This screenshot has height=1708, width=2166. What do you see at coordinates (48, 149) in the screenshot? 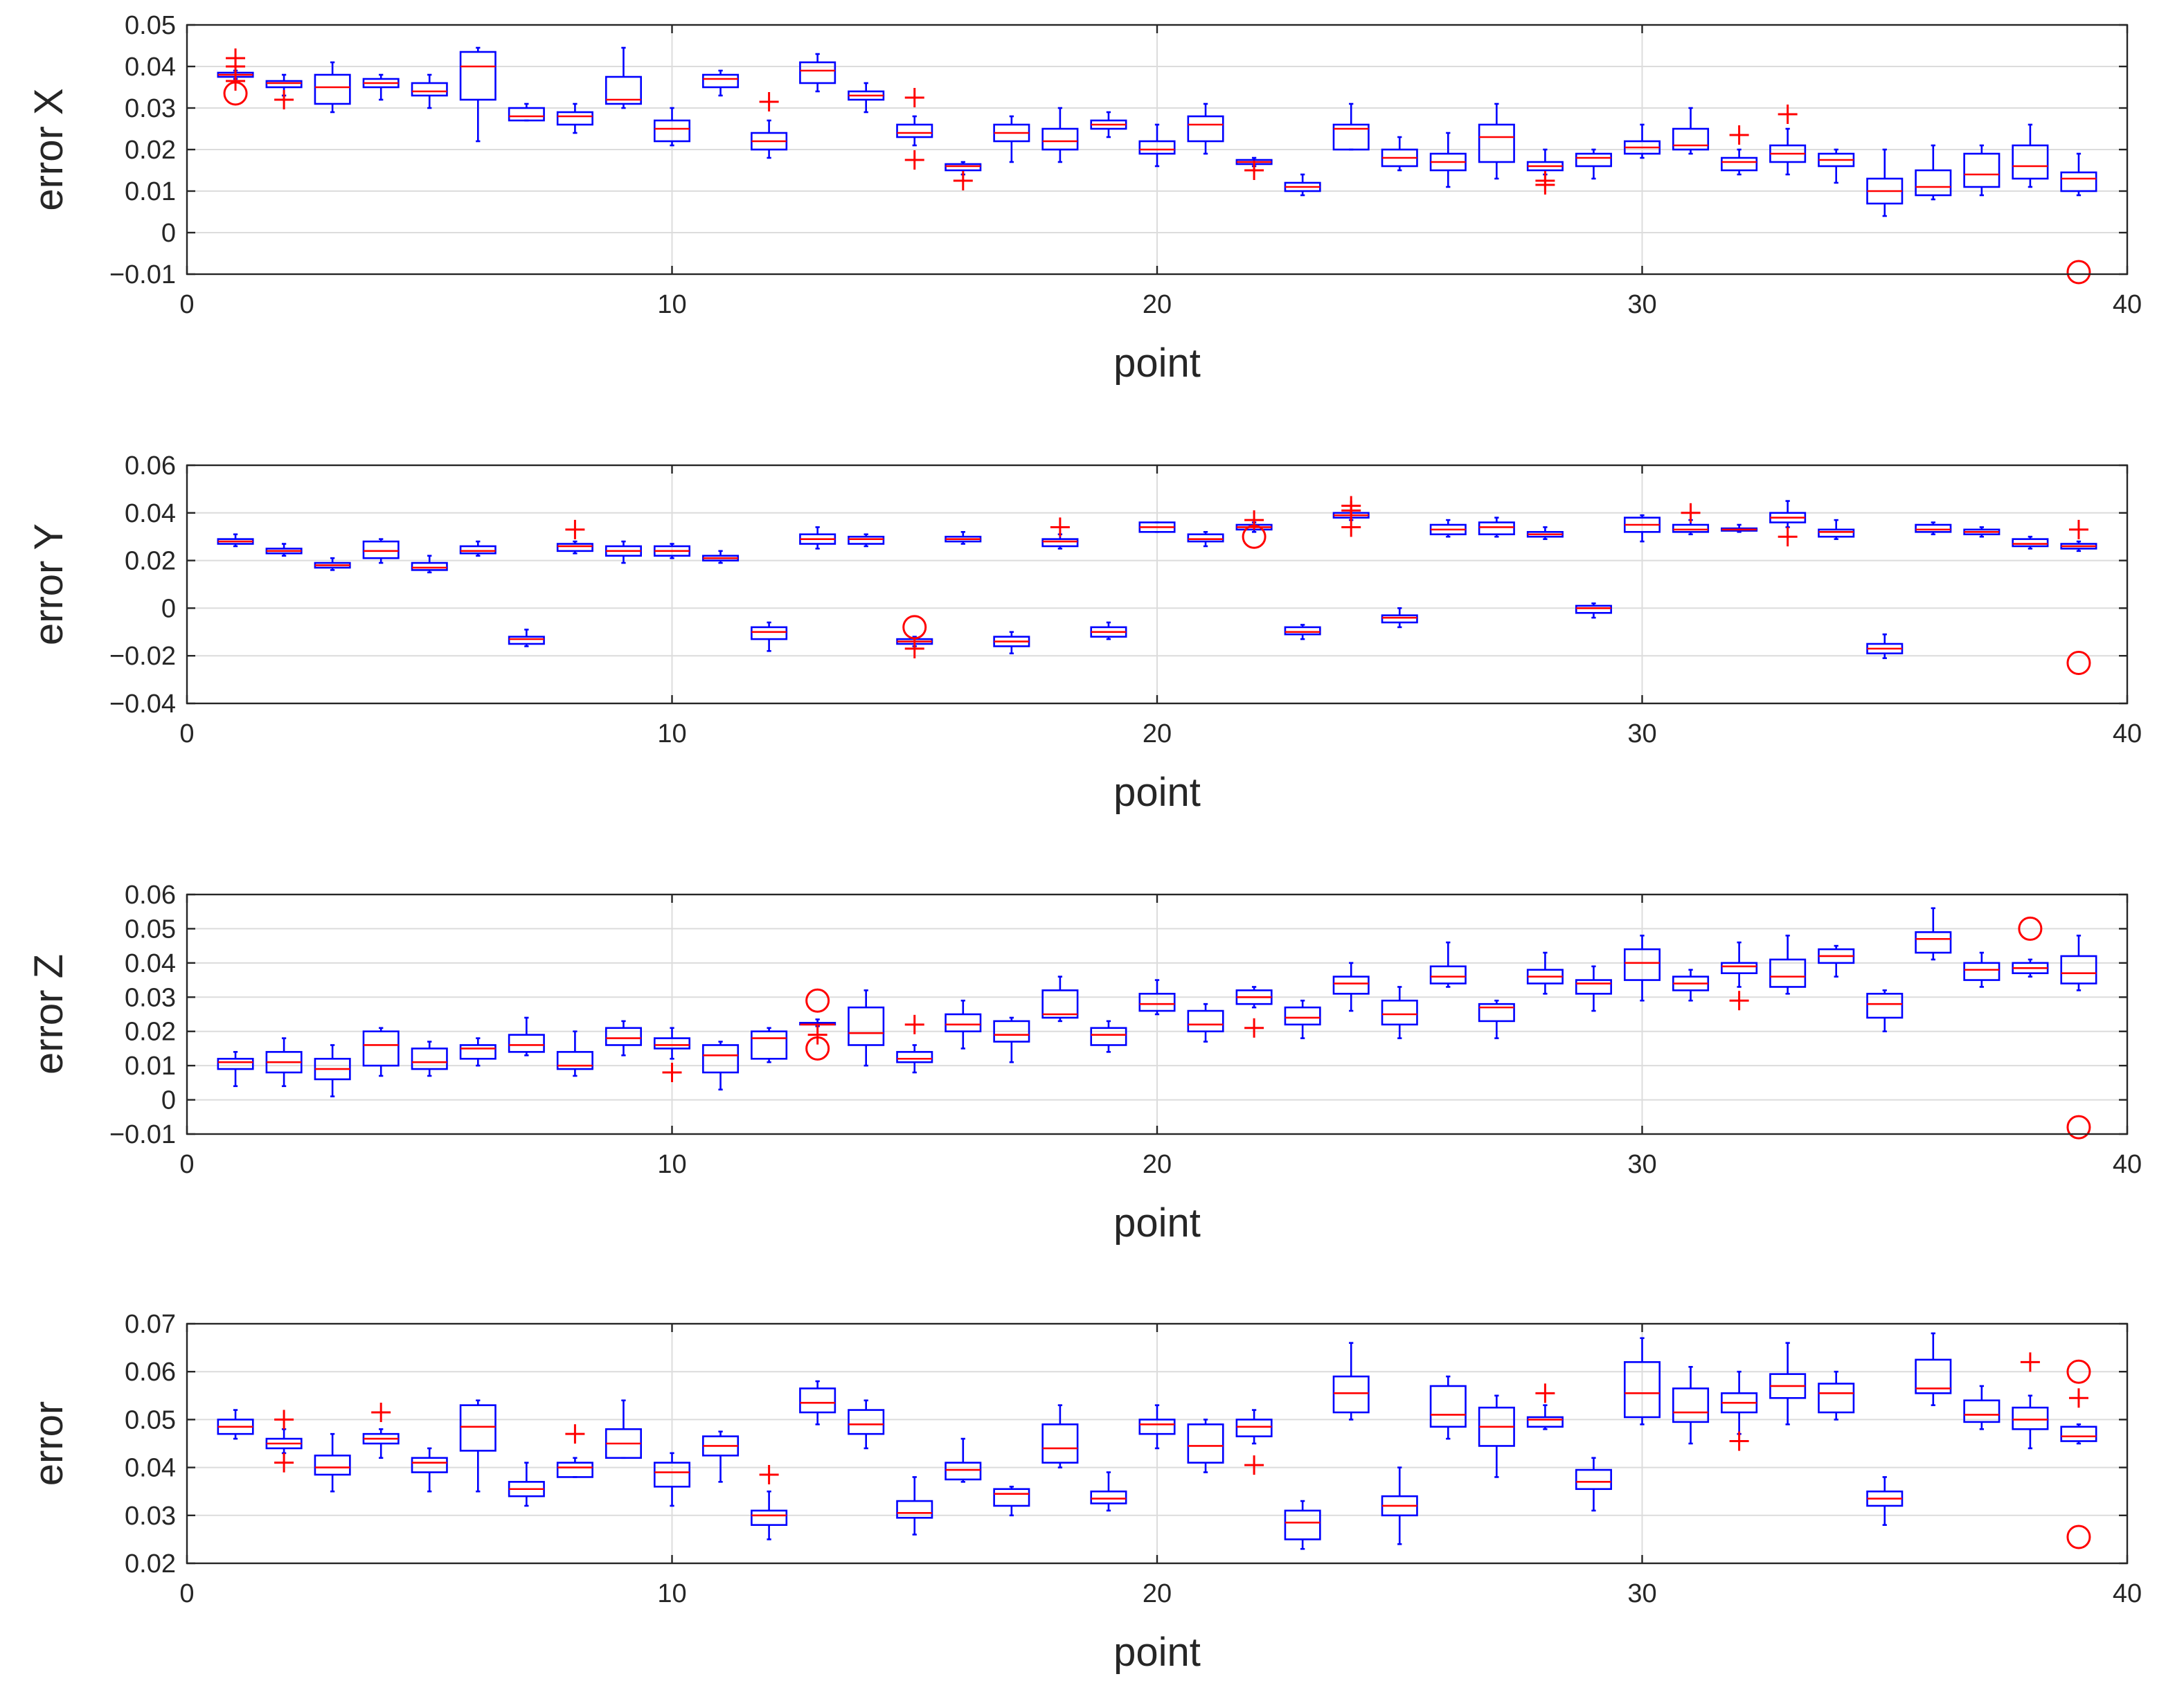
I see `y-axis-title: error X` at bounding box center [48, 149].